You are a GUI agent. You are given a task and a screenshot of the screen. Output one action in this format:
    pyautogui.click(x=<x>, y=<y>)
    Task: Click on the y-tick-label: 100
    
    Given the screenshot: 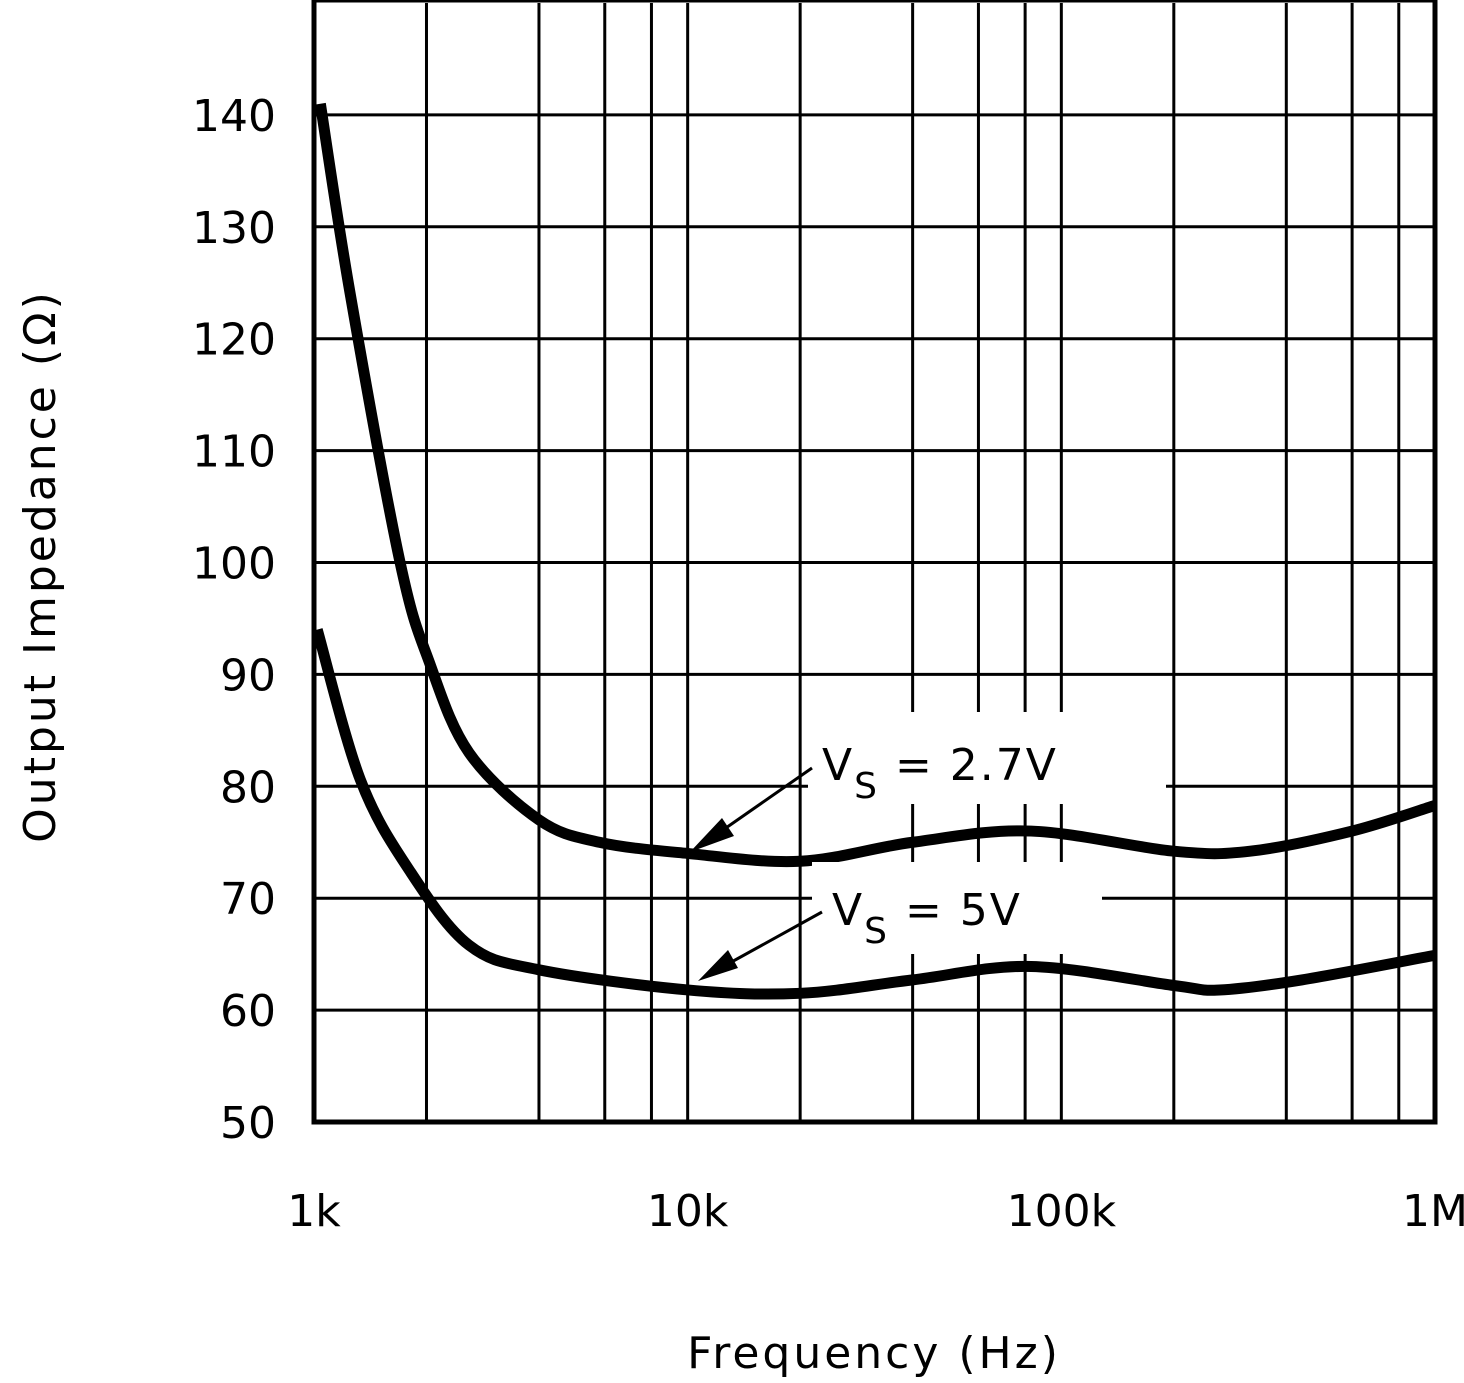 What is the action you would take?
    pyautogui.click(x=234, y=564)
    